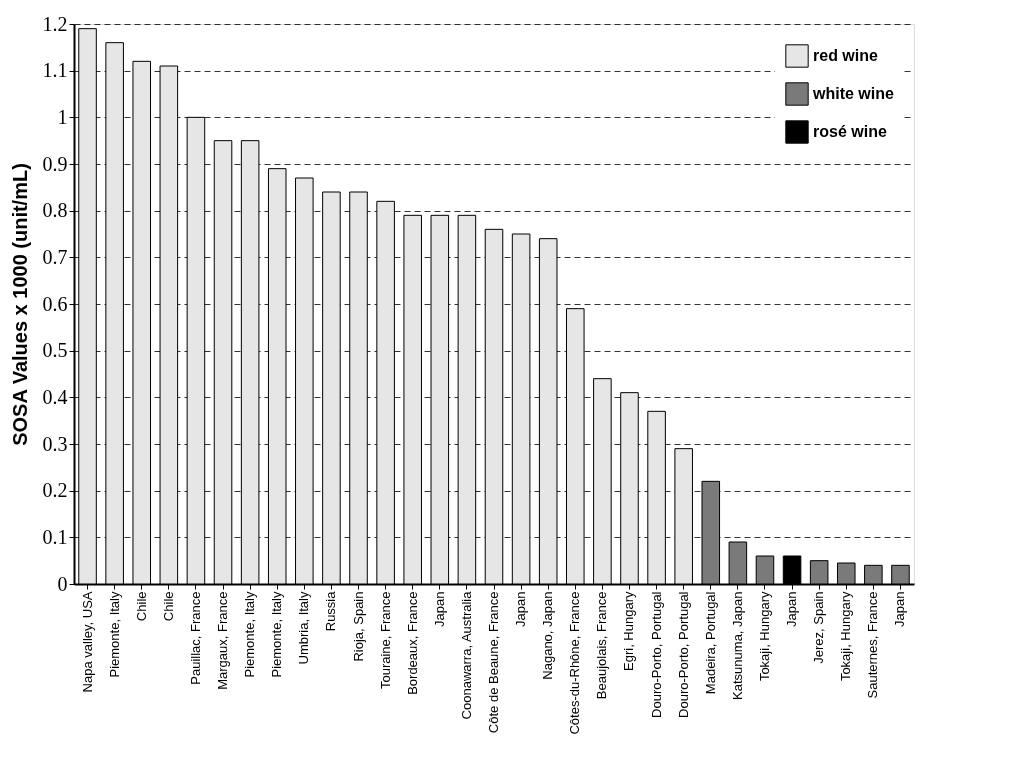 The height and width of the screenshot is (771, 1016). I want to click on x-tick-label: Beaujolais, France, so click(602, 645).